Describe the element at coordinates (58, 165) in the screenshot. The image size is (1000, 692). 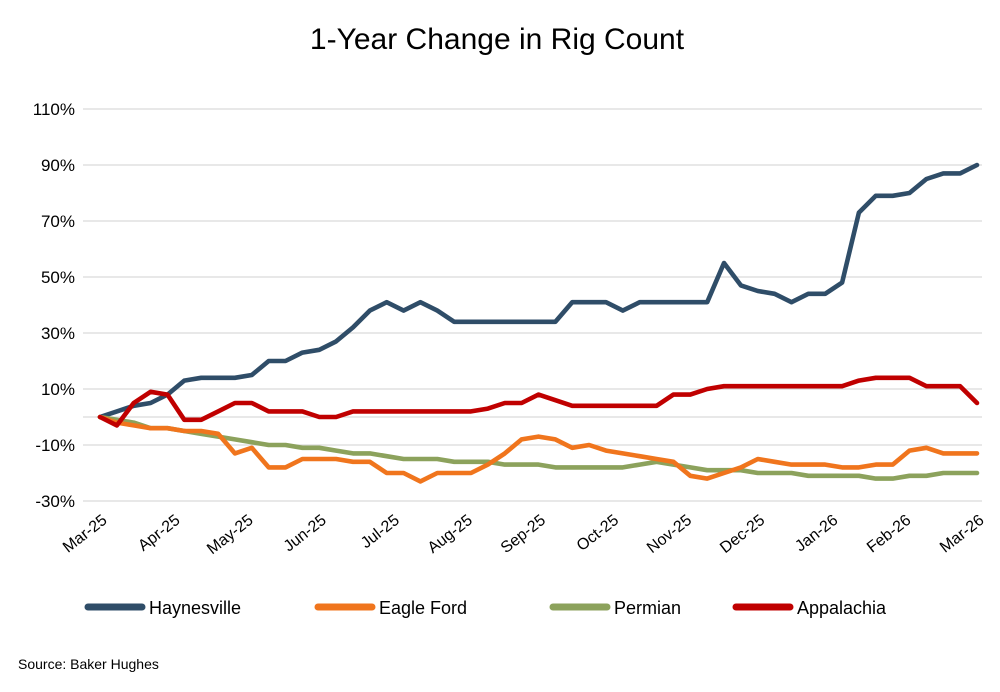
I see `y-tick-label: 90%` at that location.